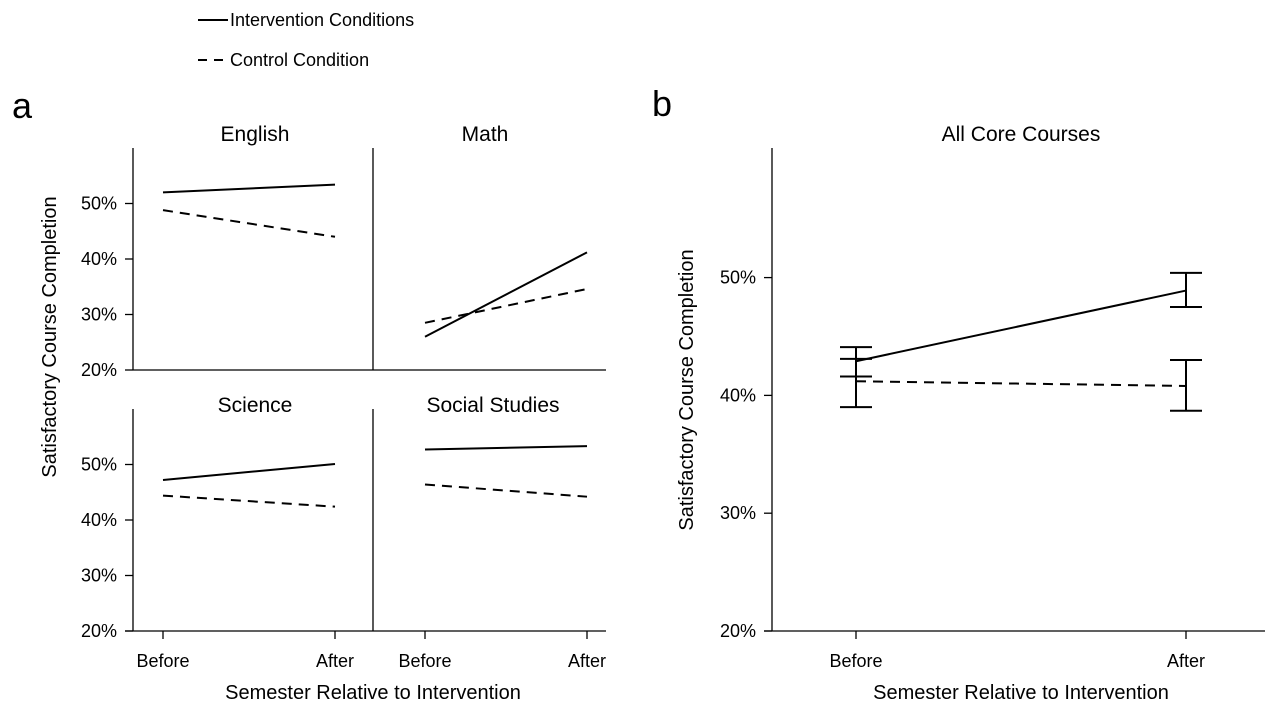  I want to click on panel-a-y-axis-title: Satisfactory Course Completion, so click(50, 336).